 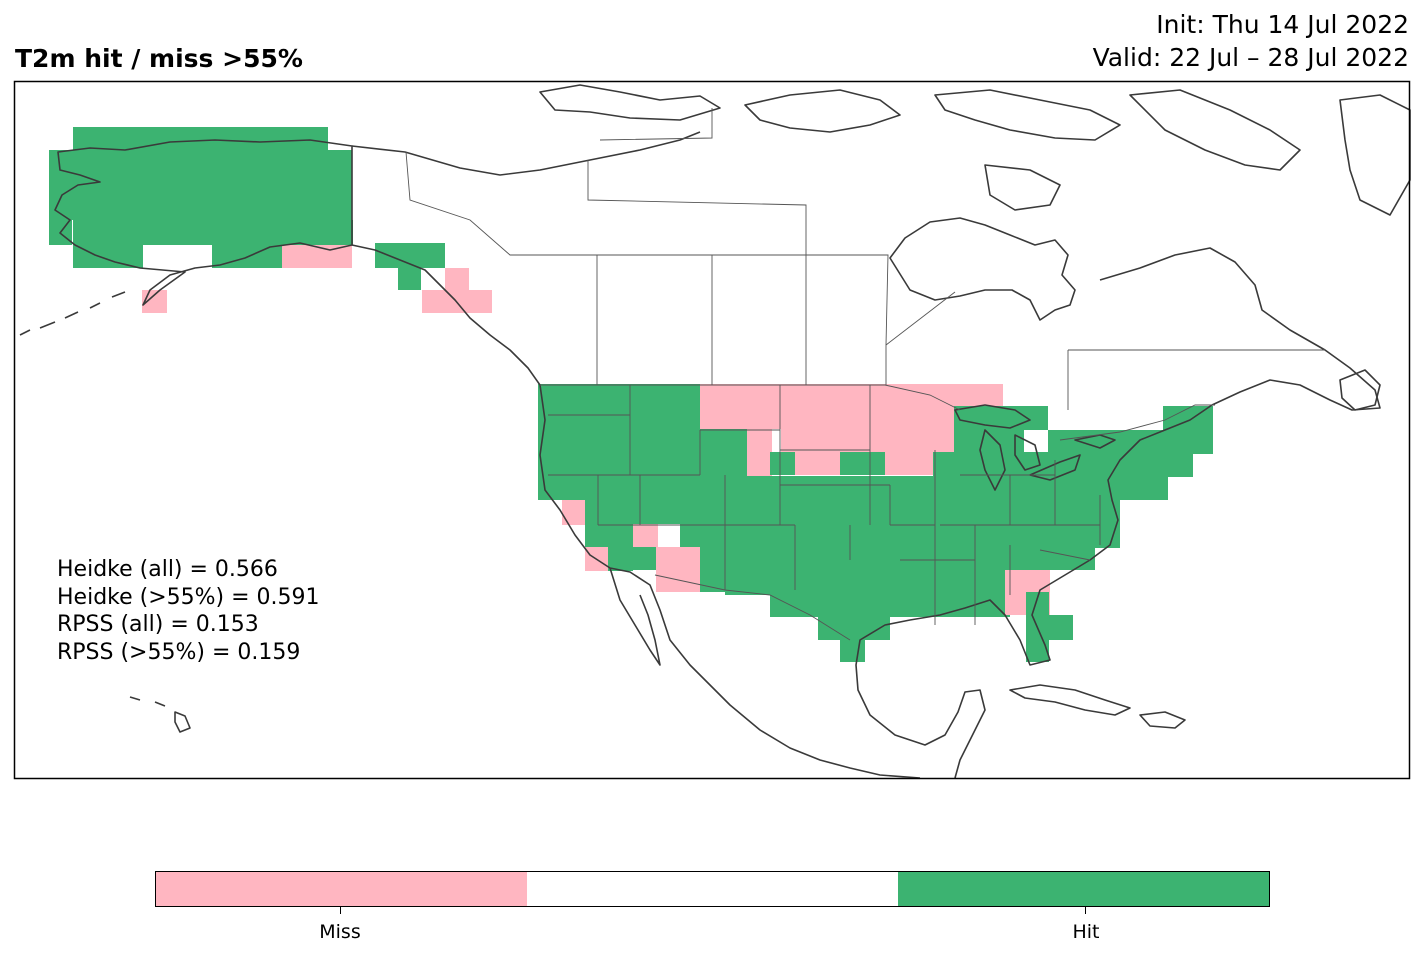 What do you see at coordinates (179, 652) in the screenshot?
I see `rpss-above-55: RPSS (>55%) = 0.159` at bounding box center [179, 652].